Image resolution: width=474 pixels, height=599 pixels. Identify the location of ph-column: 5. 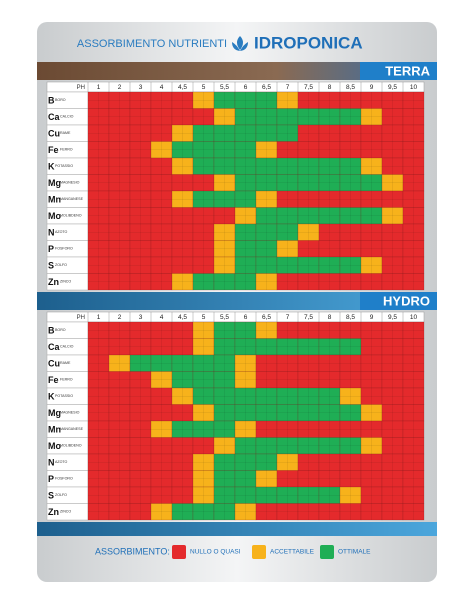
(204, 87).